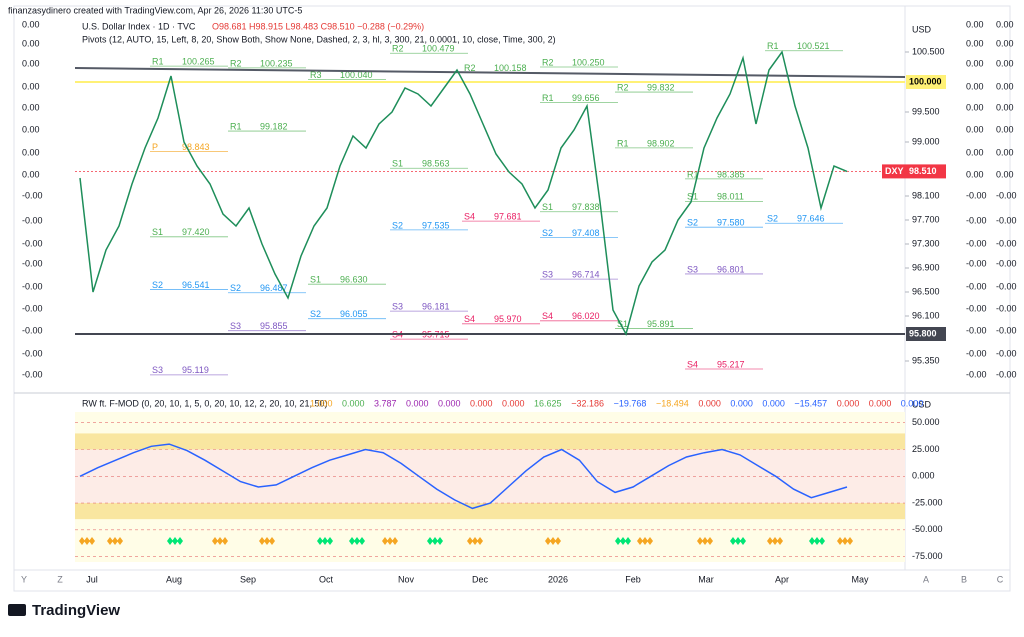 This screenshot has width=1024, height=637. I want to click on pivot-value: 98.011, so click(730, 197).